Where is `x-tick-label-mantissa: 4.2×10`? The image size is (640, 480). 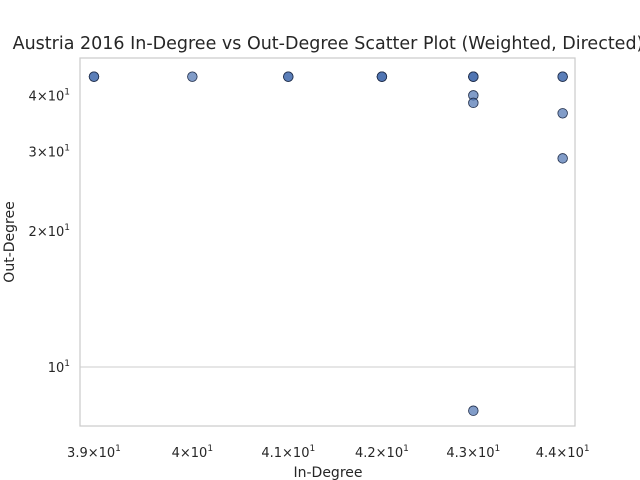 x-tick-label-mantissa: 4.2×10 is located at coordinates (379, 453).